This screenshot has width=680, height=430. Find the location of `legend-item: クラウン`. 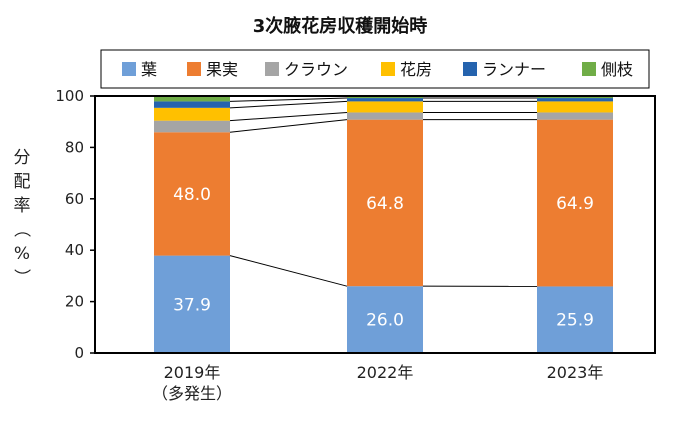

legend-item: クラウン is located at coordinates (306, 69).